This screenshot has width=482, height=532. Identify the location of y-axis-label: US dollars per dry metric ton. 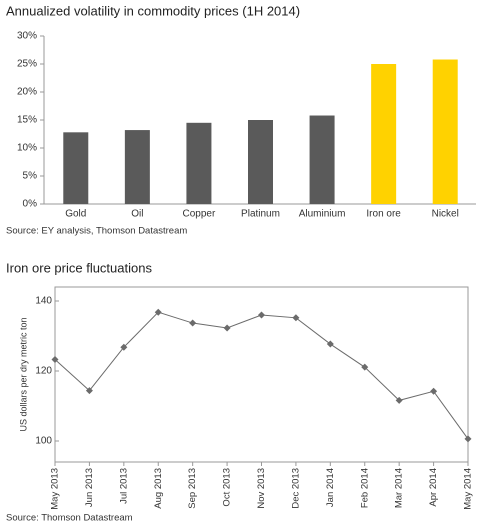
(23, 374).